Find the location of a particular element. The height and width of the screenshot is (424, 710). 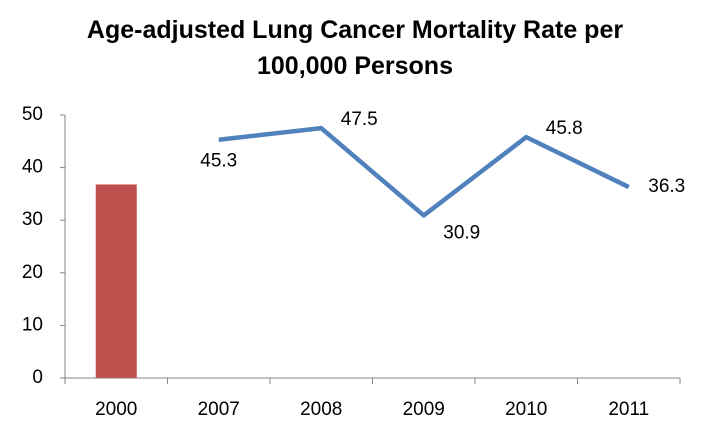

y-tick-label: 20 is located at coordinates (32, 272).